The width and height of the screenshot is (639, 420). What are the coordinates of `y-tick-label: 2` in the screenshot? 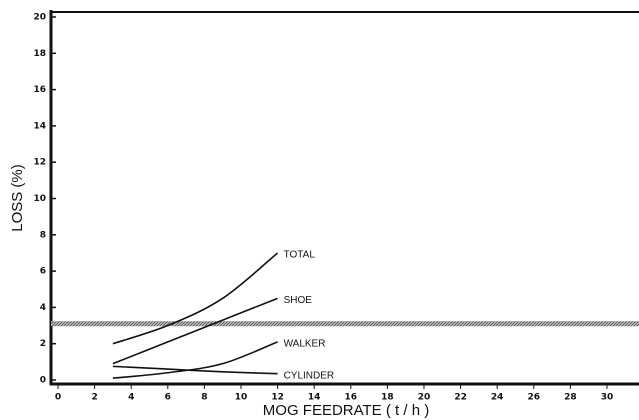 It's located at (43, 344).